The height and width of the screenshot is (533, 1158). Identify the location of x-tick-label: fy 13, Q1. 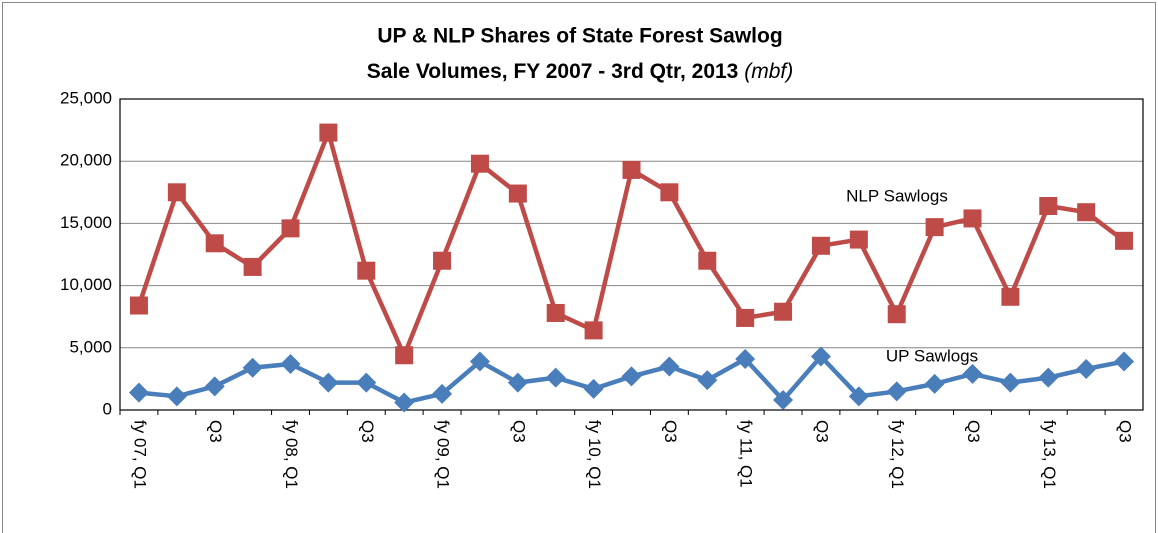
(1049, 454).